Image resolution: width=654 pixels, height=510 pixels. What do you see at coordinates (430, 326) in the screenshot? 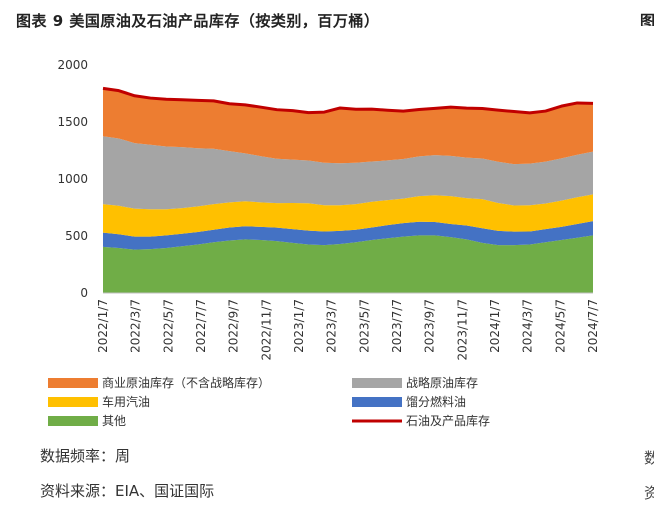
I see `x-tick-label: 2023/9/7` at bounding box center [430, 326].